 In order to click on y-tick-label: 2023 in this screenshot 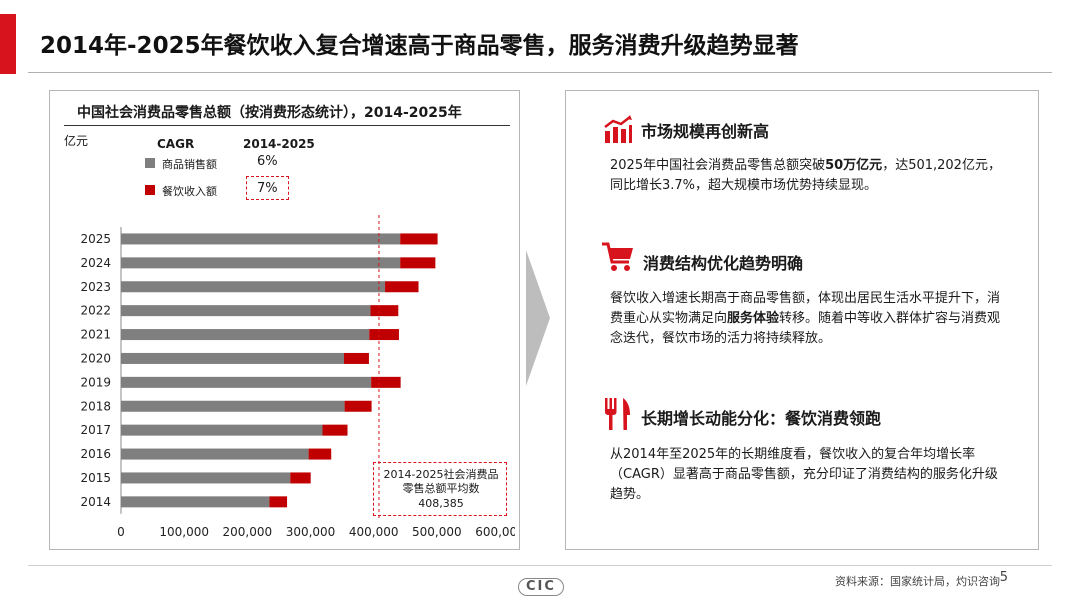, I will do `click(95, 287)`.